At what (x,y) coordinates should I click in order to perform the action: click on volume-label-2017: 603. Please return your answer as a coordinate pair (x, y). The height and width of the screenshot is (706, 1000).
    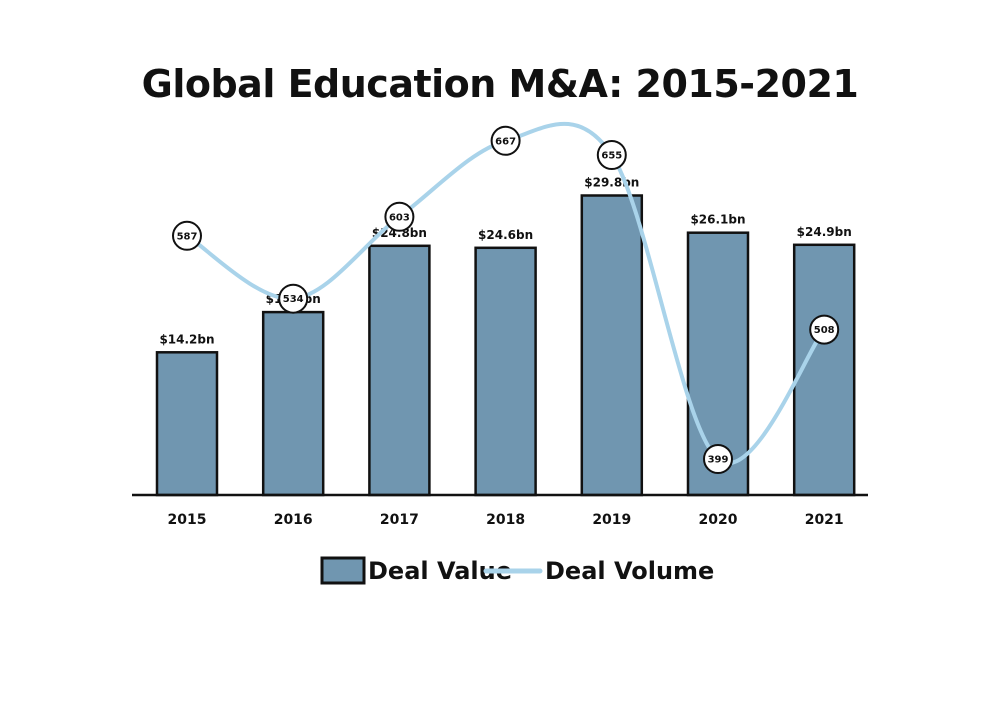
    Looking at the image, I should click on (399, 217).